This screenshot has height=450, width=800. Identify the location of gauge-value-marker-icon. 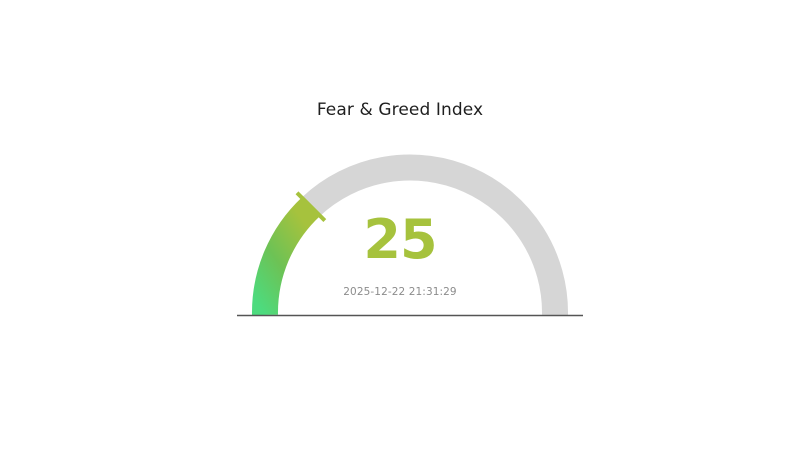
(311, 207).